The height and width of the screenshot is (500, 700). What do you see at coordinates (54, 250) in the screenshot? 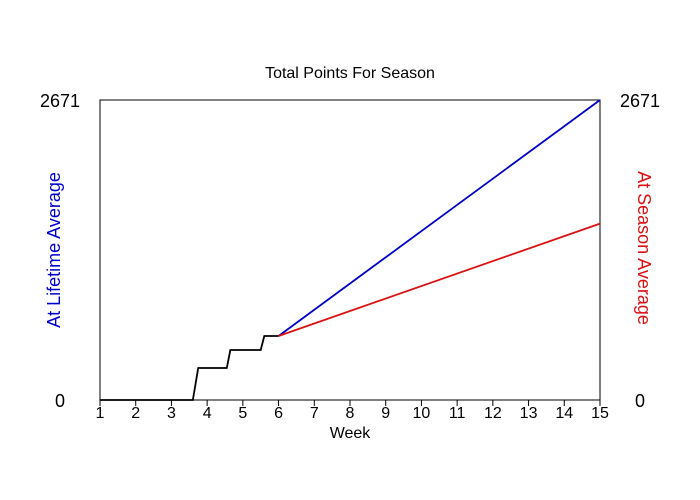
I see `left-y-axis-label: At Lifetime Average` at bounding box center [54, 250].